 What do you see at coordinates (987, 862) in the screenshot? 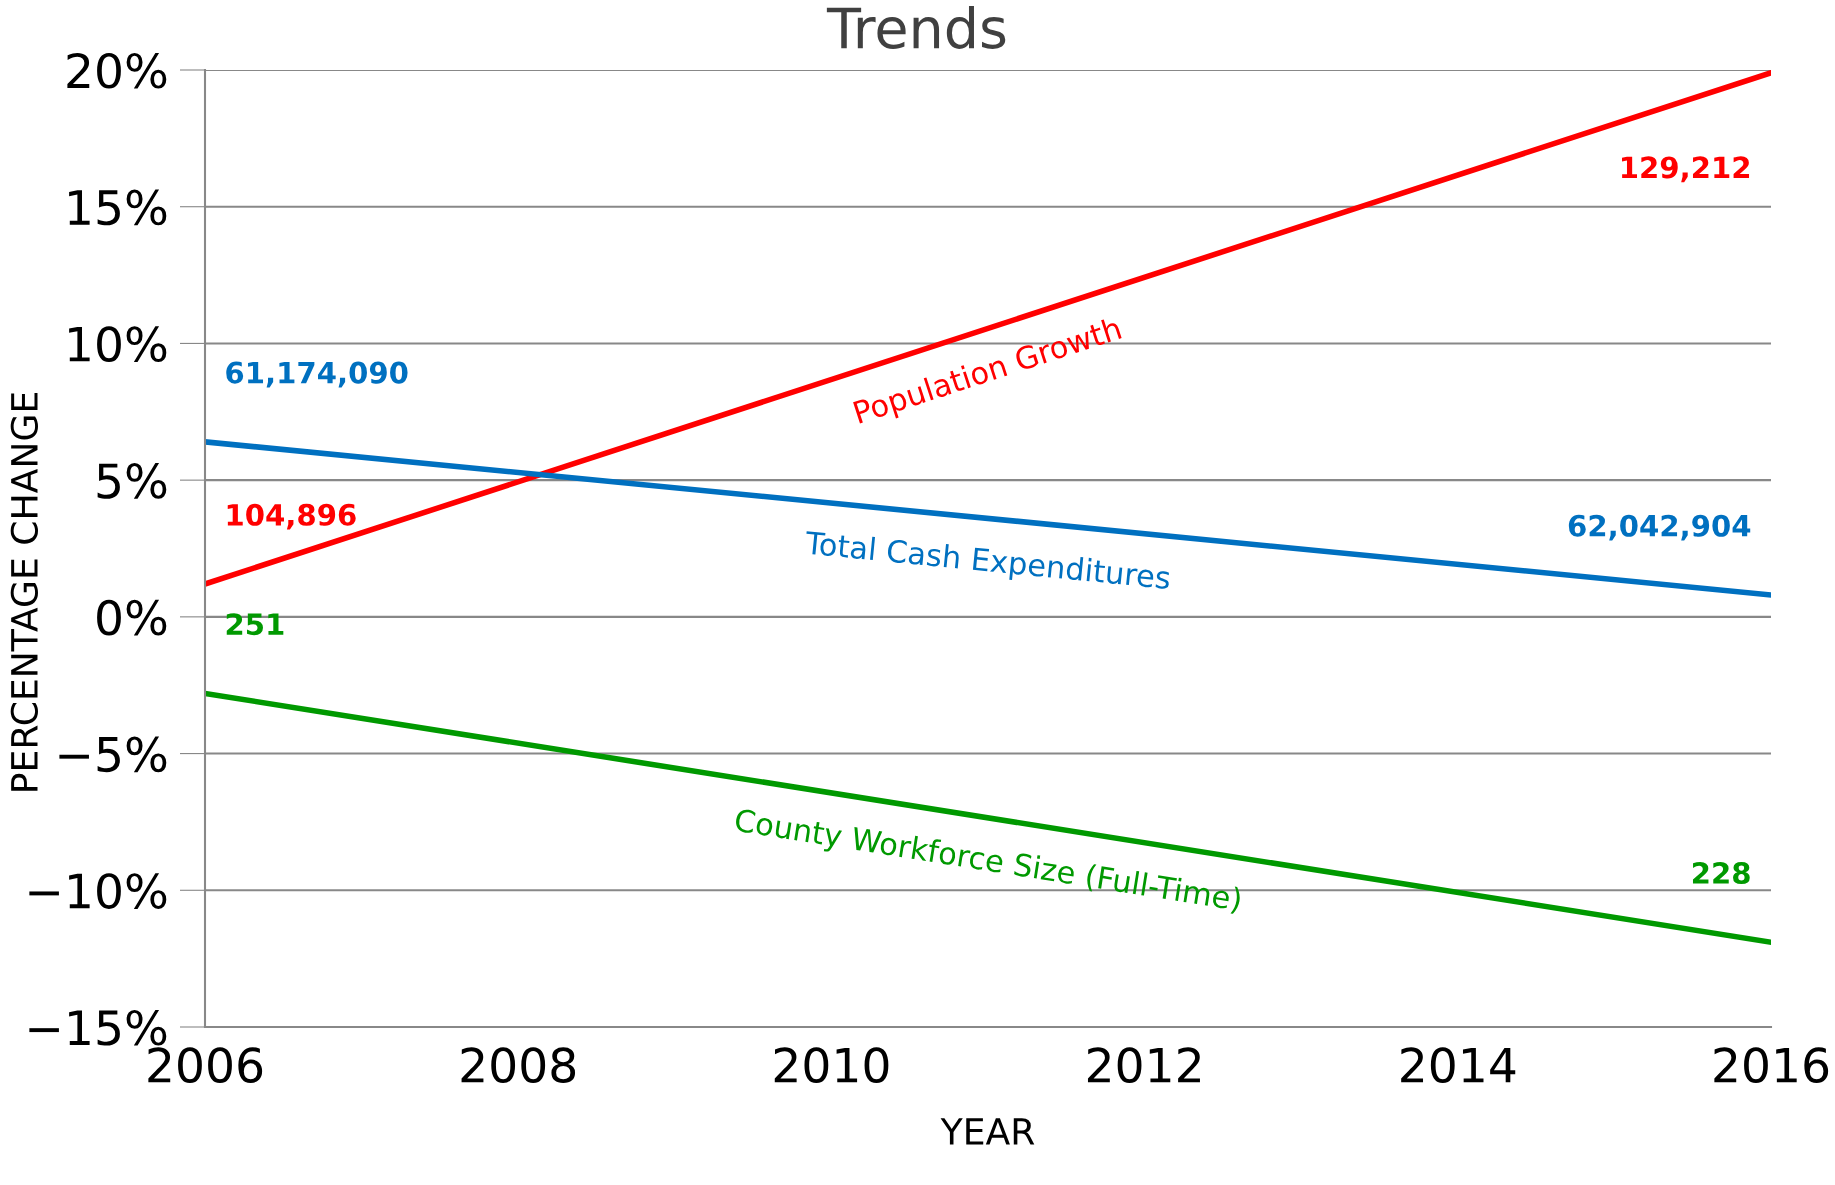
I see `text: County Workforce Size (Full-Time)` at bounding box center [987, 862].